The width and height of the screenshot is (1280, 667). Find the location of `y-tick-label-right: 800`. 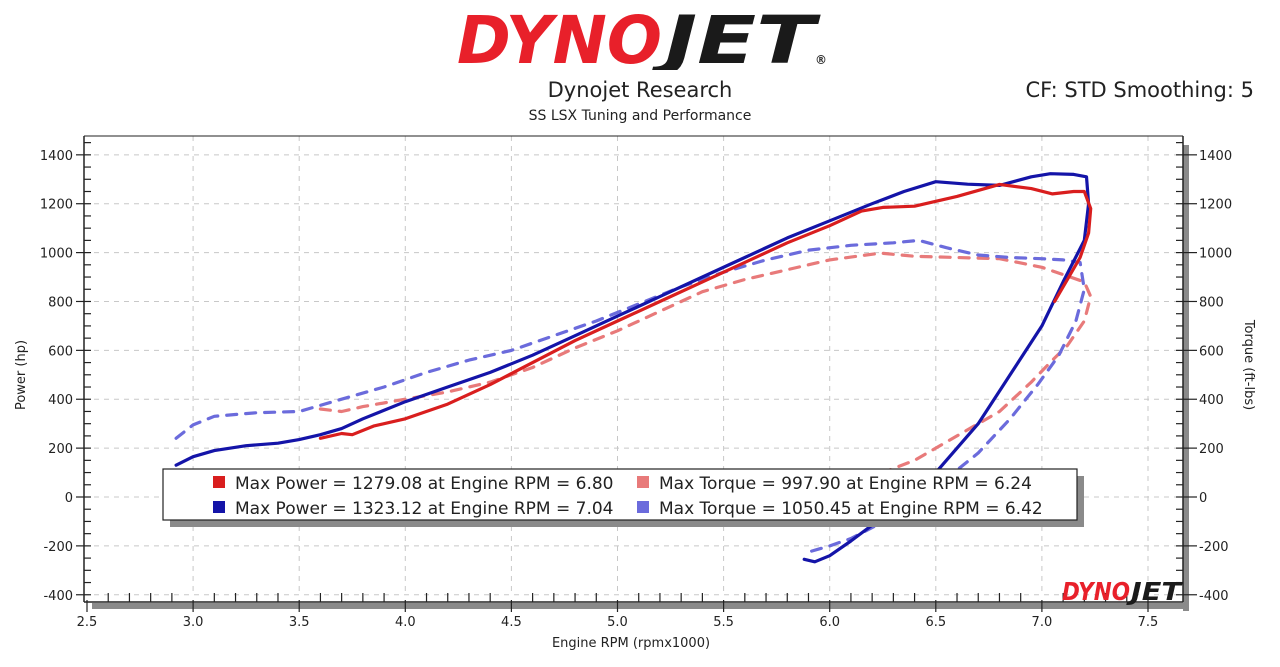

y-tick-label-right: 800 is located at coordinates (1211, 302).